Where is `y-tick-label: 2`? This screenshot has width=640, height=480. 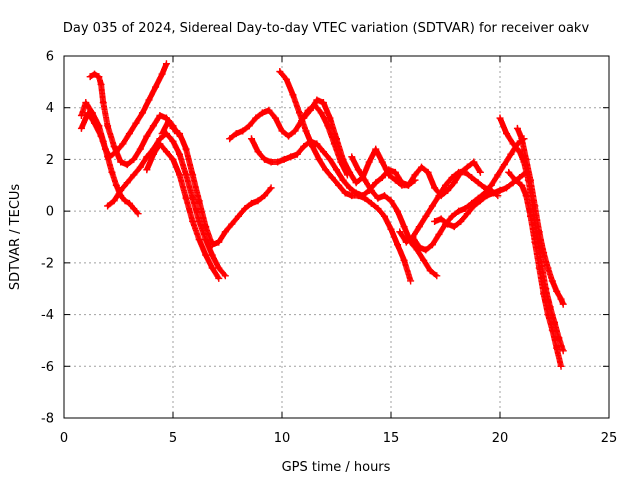
y-tick-label: 2 is located at coordinates (50, 160).